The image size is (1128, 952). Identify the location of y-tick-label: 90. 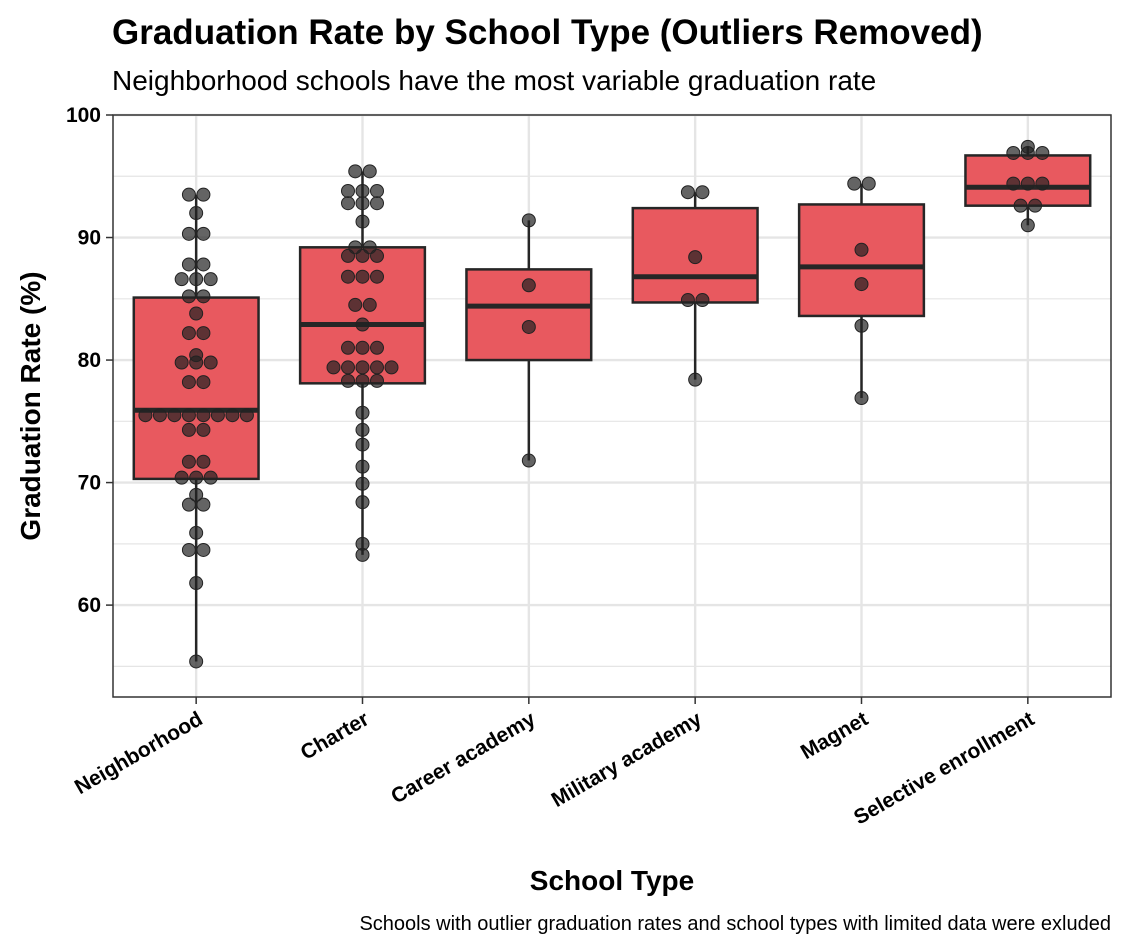
(89, 238).